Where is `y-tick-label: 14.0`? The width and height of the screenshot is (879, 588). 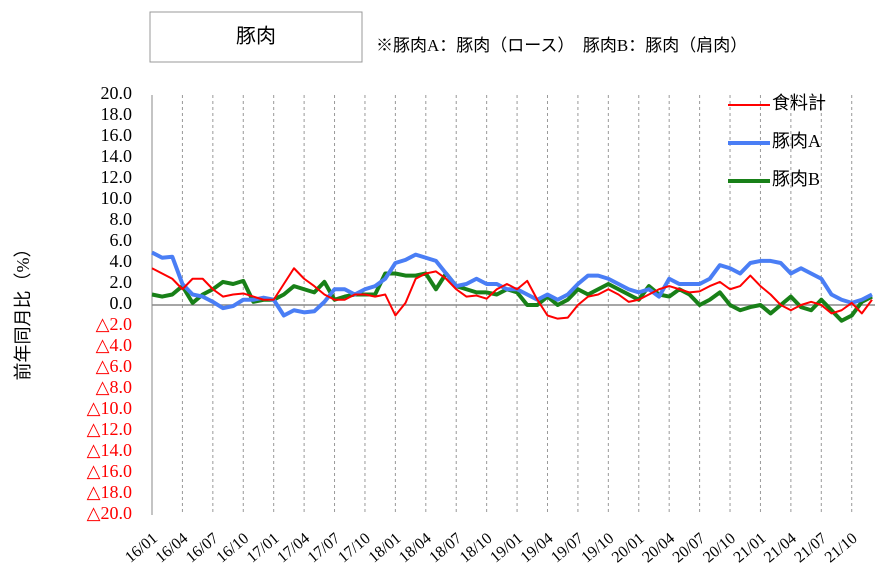
y-tick-label: 14.0 is located at coordinates (117, 156).